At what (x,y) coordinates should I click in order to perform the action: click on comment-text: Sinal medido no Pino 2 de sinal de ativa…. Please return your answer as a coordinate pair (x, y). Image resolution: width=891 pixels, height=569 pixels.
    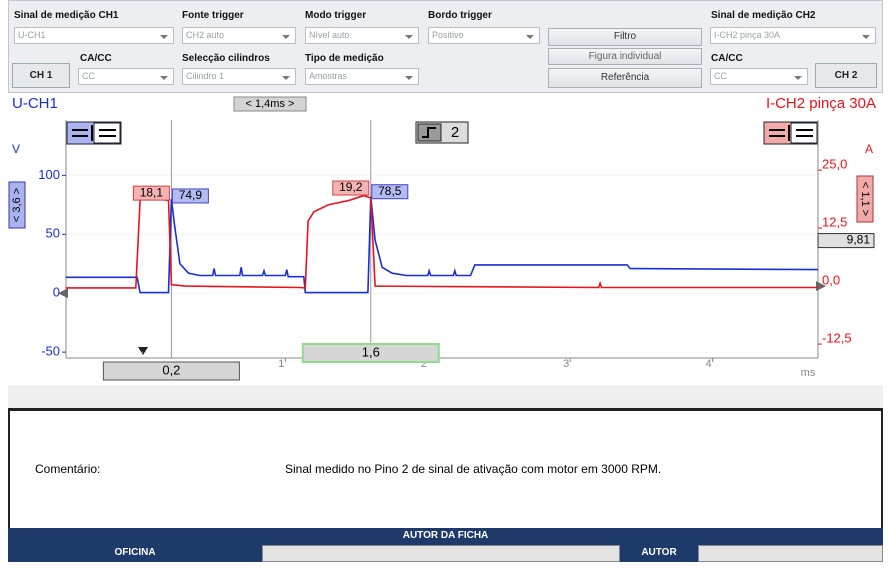
    Looking at the image, I should click on (473, 469).